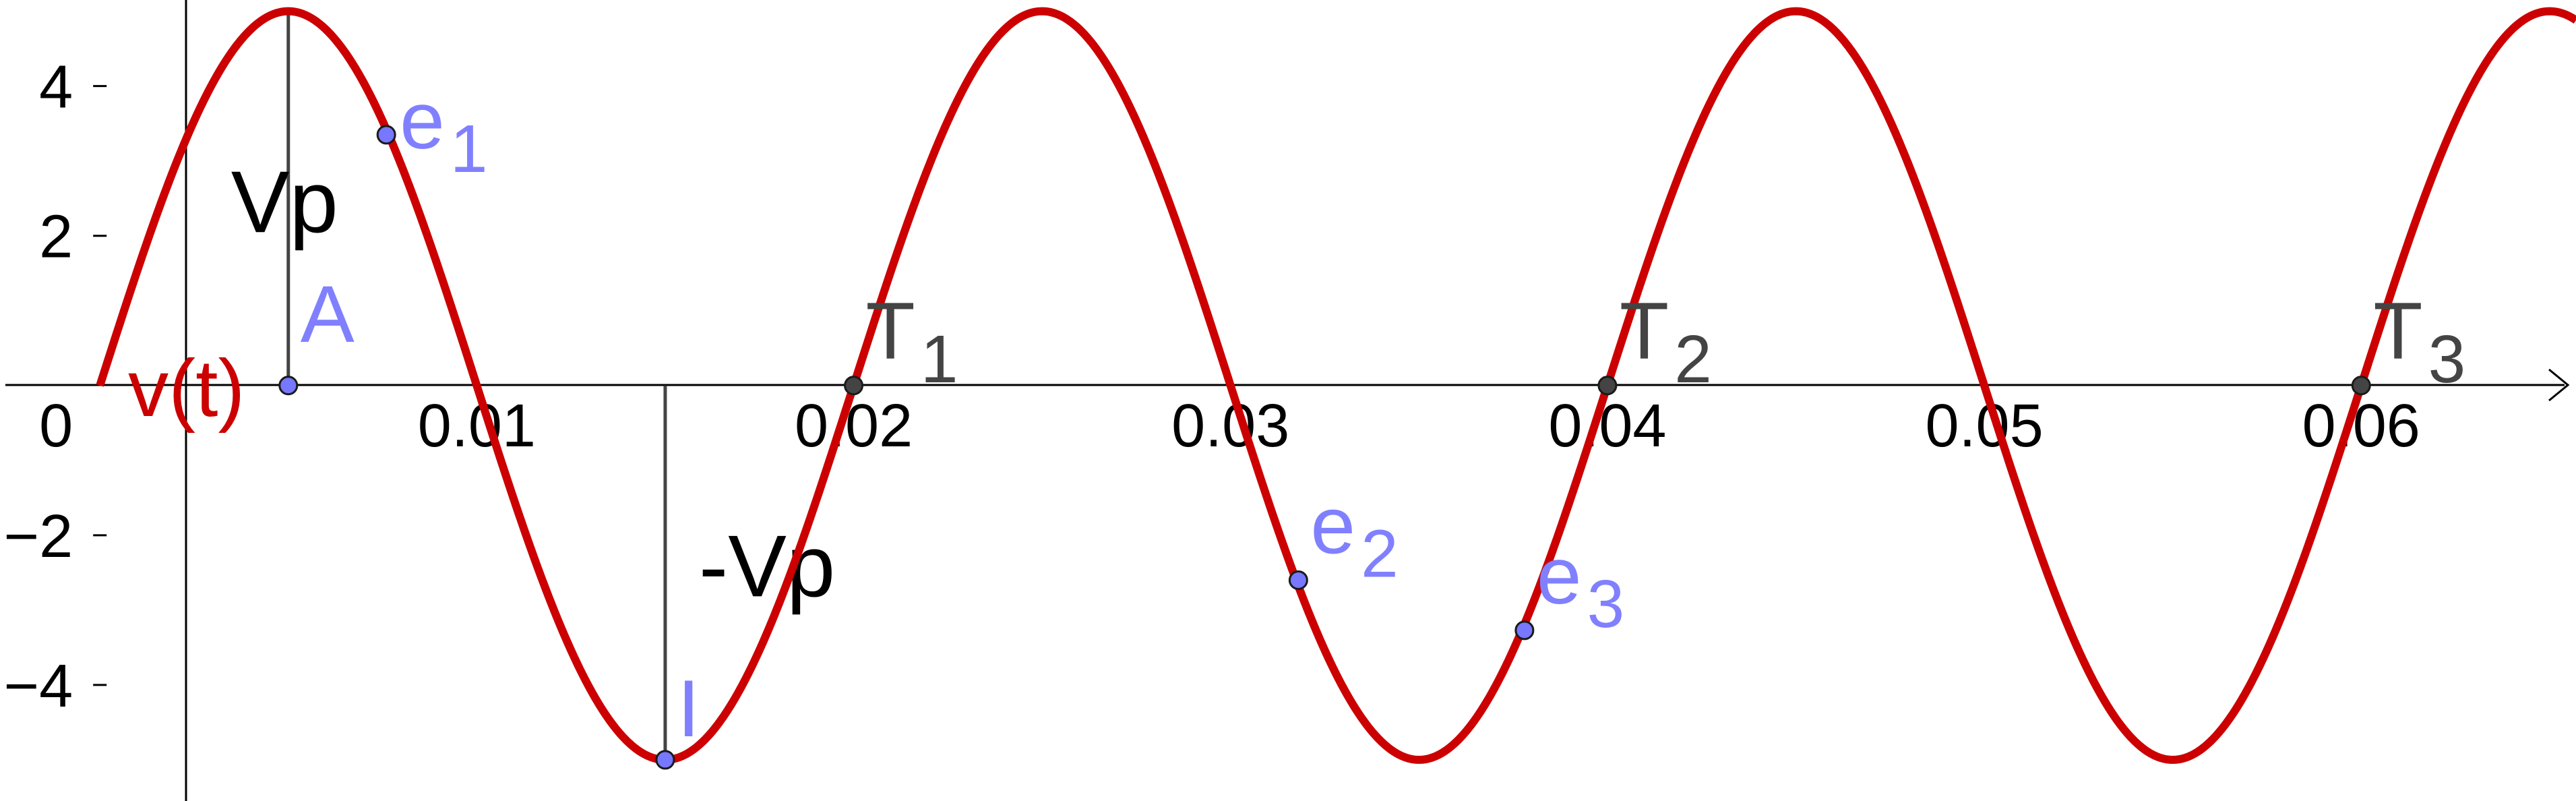 This screenshot has height=801, width=2576. I want to click on point-label: e3, so click(1580, 586).